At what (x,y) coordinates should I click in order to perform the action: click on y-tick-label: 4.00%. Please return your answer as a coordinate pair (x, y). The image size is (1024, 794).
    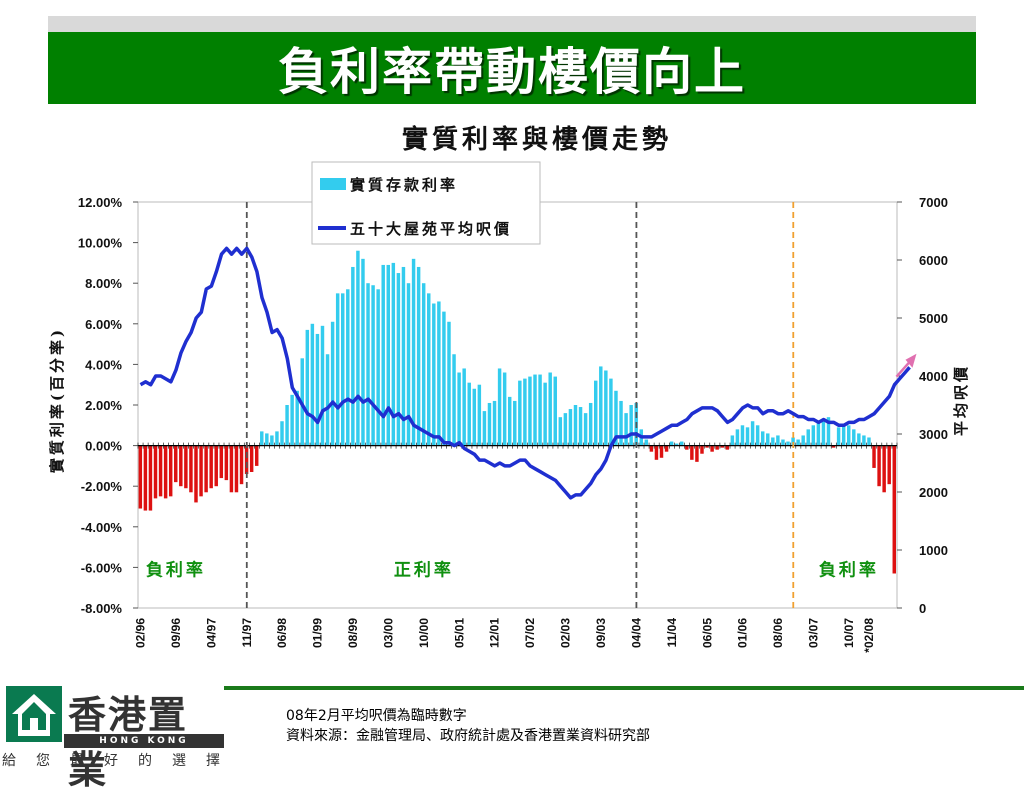
    Looking at the image, I should click on (103, 364).